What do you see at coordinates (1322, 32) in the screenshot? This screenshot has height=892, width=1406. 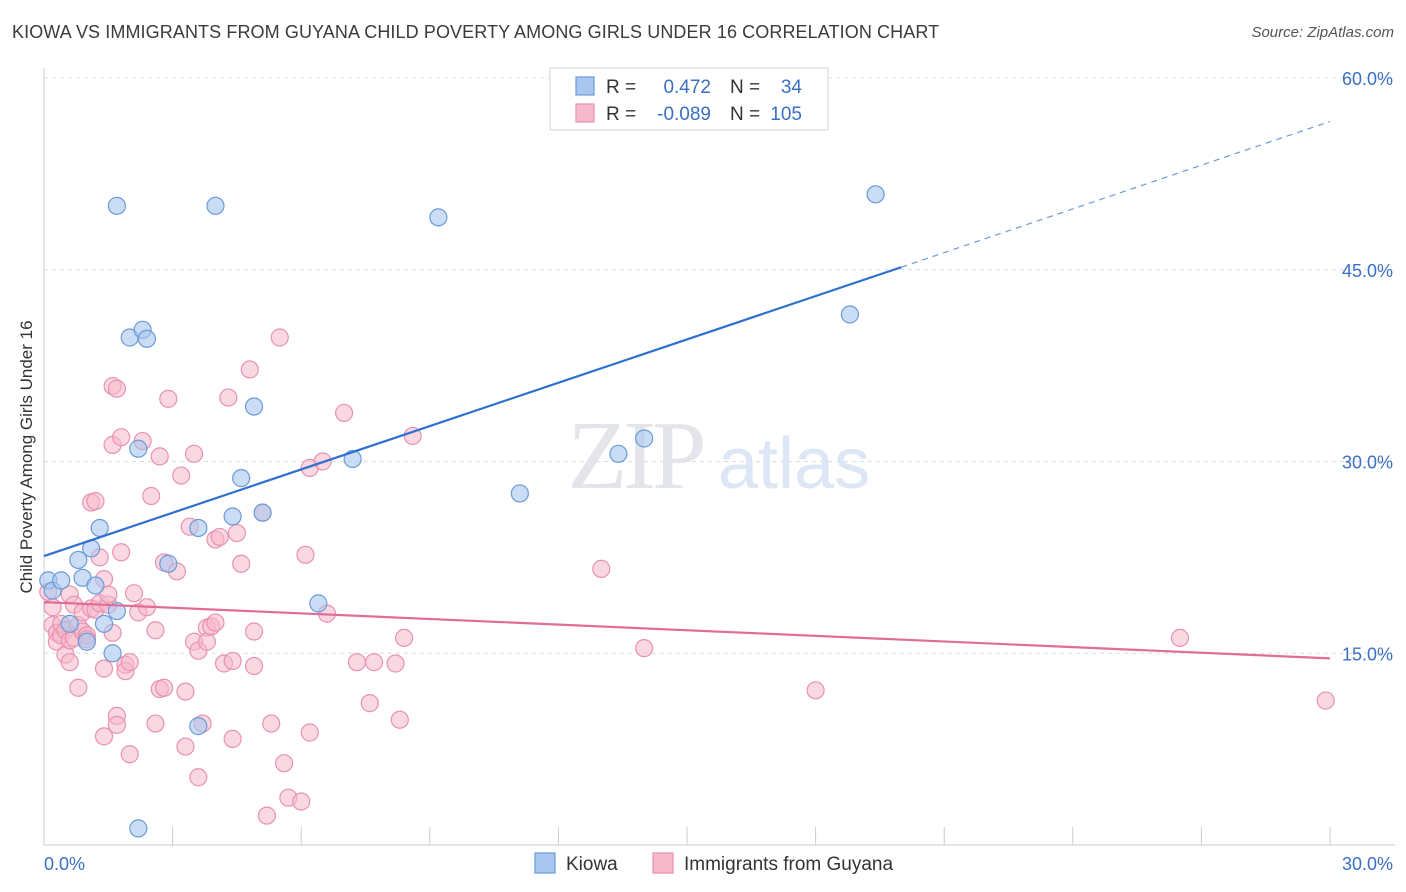 I see `source-label: Source: ZipAtlas.com` at bounding box center [1322, 32].